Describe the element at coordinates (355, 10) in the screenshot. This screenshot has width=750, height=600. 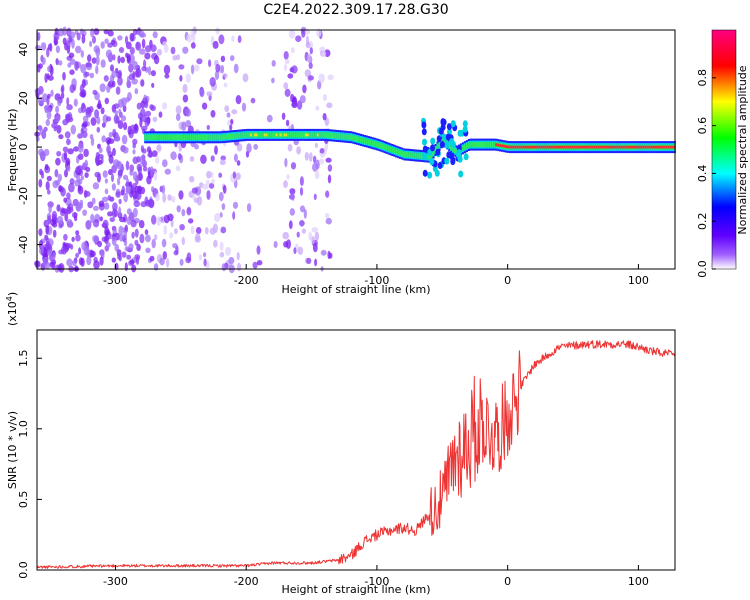
I see `figure-title: C2E4.2022.309.17.28.G30` at that location.